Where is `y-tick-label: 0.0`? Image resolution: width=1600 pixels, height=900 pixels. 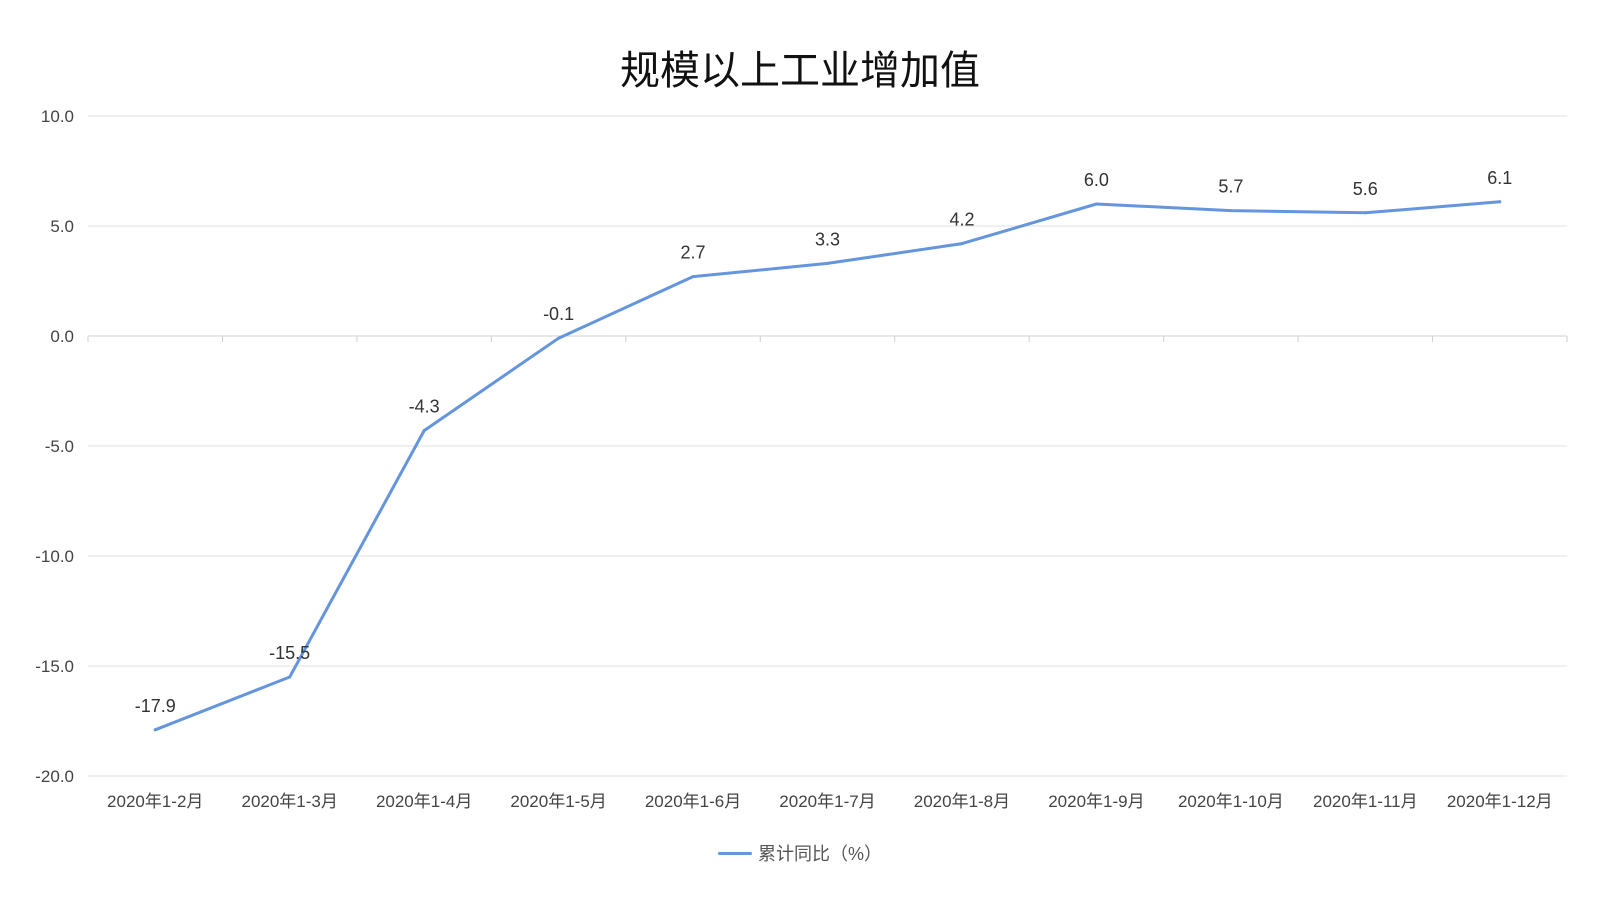
y-tick-label: 0.0 is located at coordinates (62, 336).